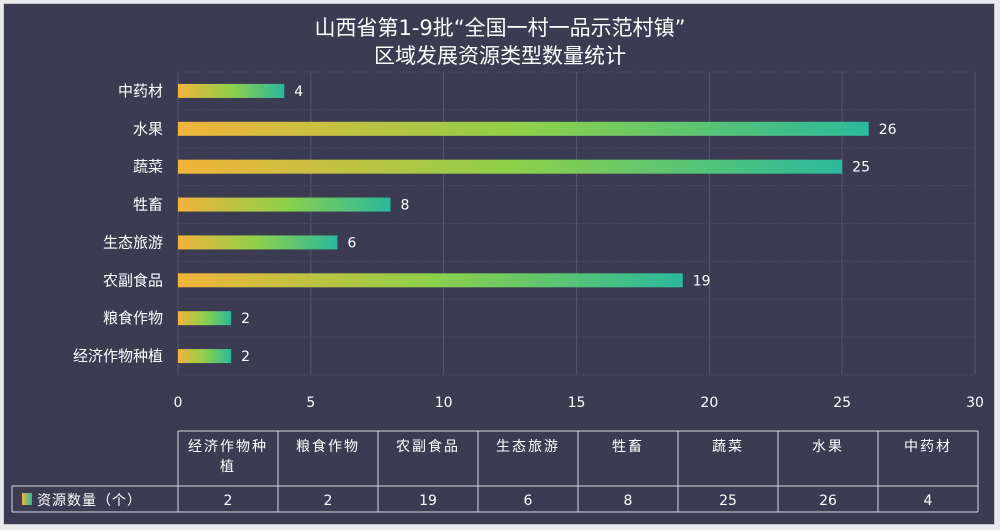 The height and width of the screenshot is (530, 1000). Describe the element at coordinates (133, 280) in the screenshot. I see `category-label: 农副食品` at that location.